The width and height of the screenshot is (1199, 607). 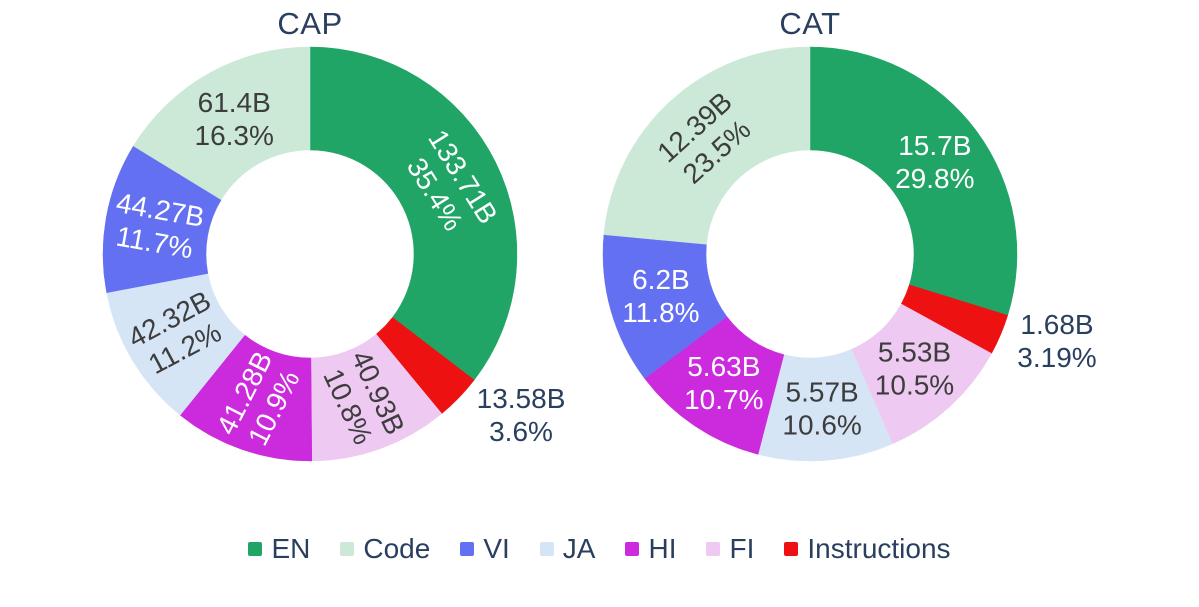 I want to click on legend-swatch-instructions, so click(x=791, y=549).